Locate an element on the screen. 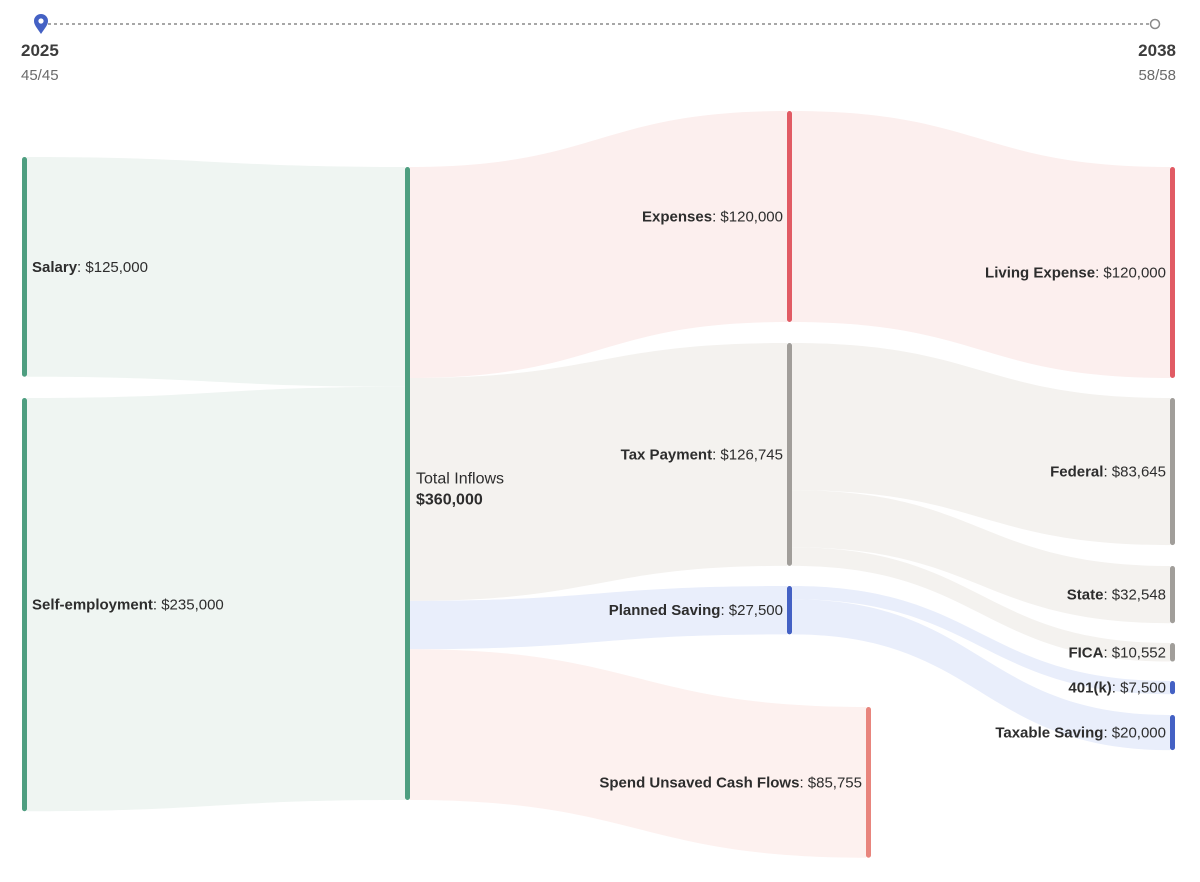 The height and width of the screenshot is (882, 1200). node-bar-fica is located at coordinates (1172, 652).